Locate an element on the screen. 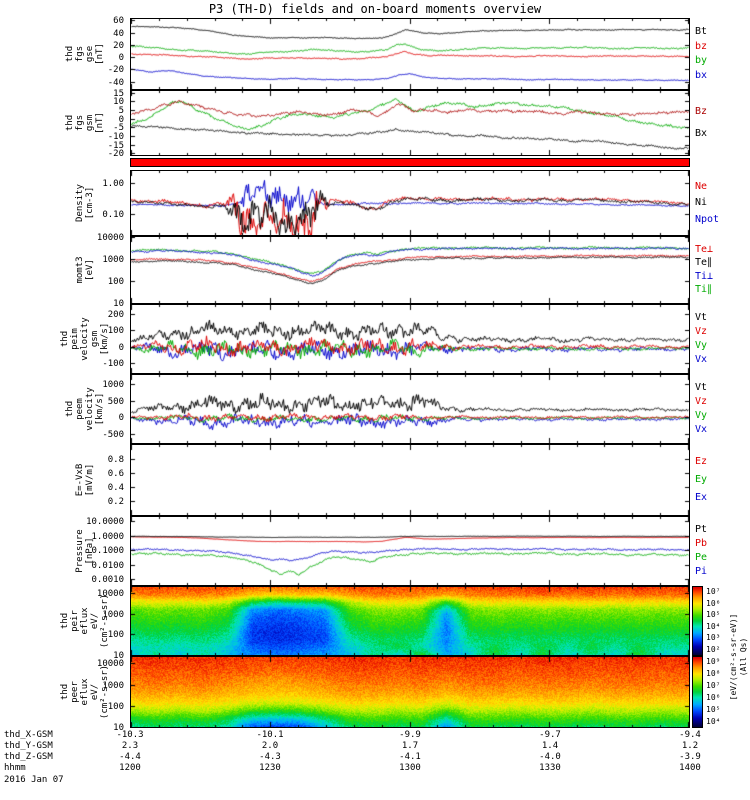  y-tick-label: 20 is located at coordinates (118, 45).